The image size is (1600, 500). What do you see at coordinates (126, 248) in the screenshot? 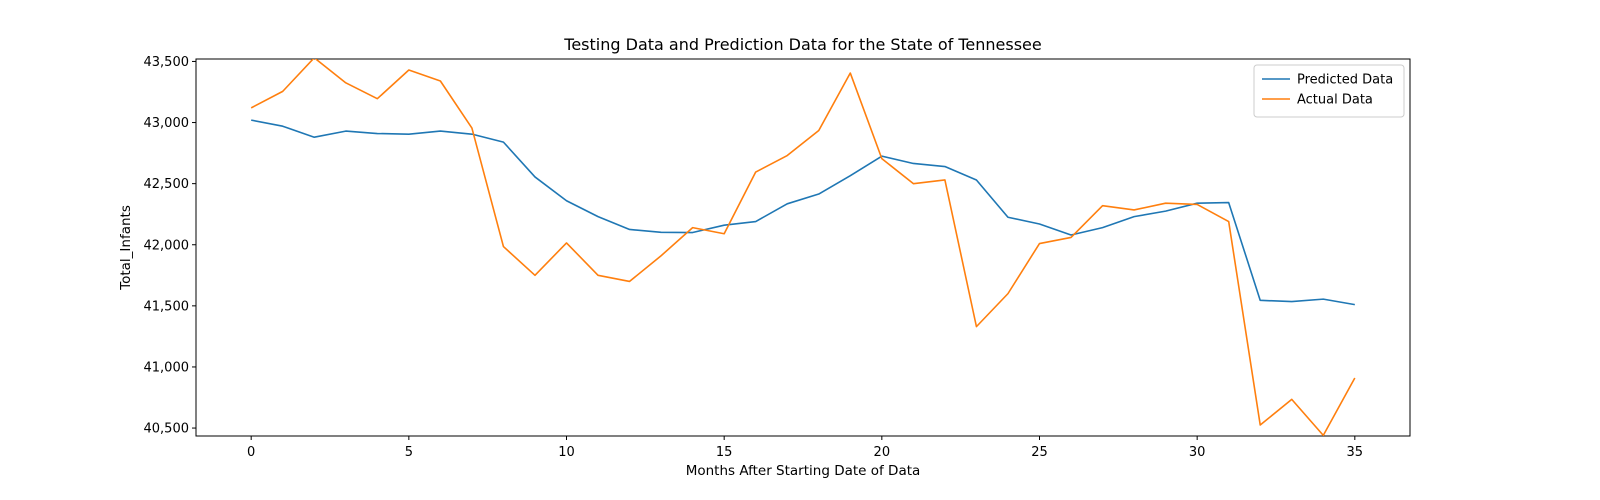
I see `y-axis-label: Total_Infants` at bounding box center [126, 248].